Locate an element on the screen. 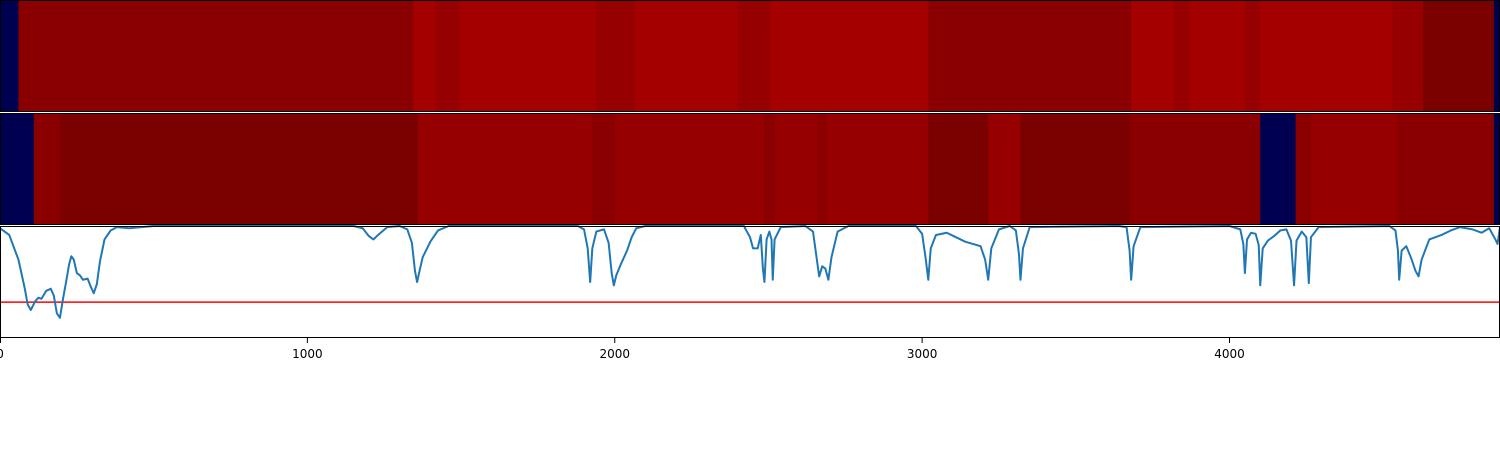 Image resolution: width=1500 pixels, height=450 pixels. x-tick-label-2: 2000 is located at coordinates (614, 354).